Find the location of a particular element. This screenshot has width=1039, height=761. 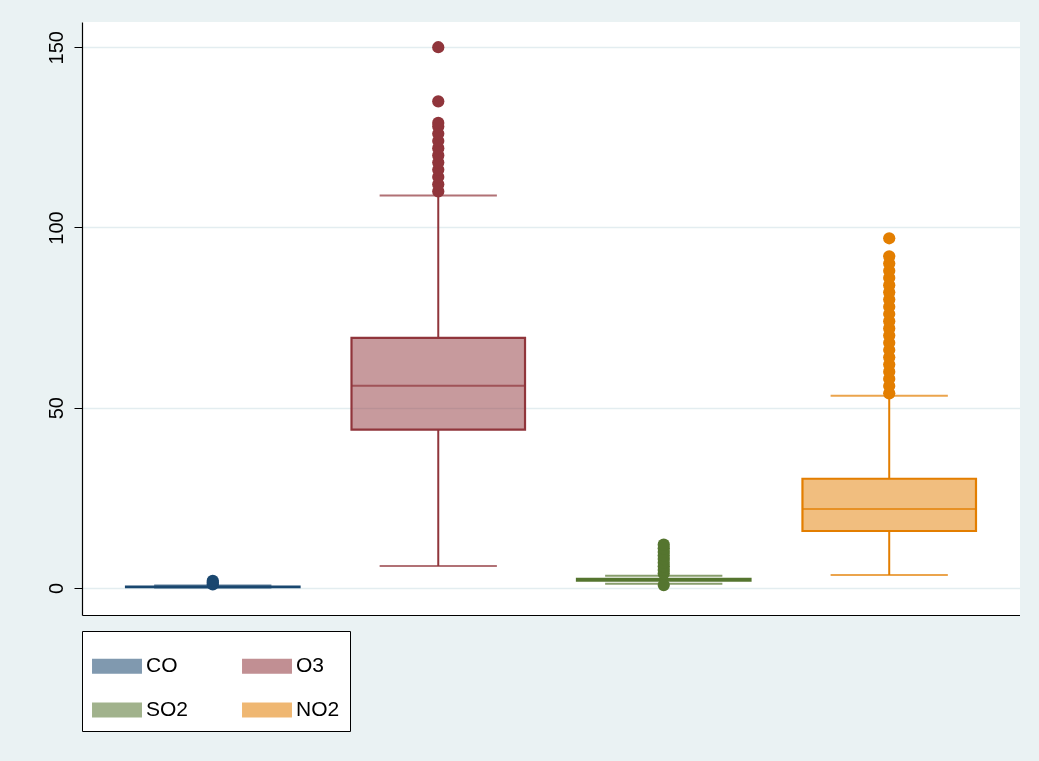

legend-label: SO2 is located at coordinates (167, 708).